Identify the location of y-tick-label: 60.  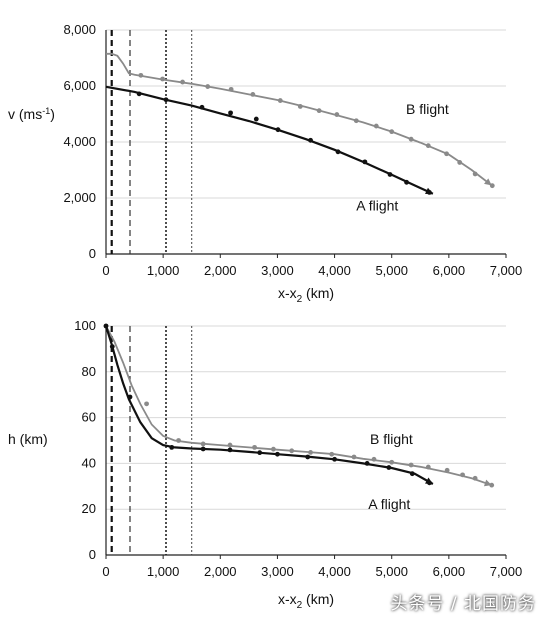
(89, 417).